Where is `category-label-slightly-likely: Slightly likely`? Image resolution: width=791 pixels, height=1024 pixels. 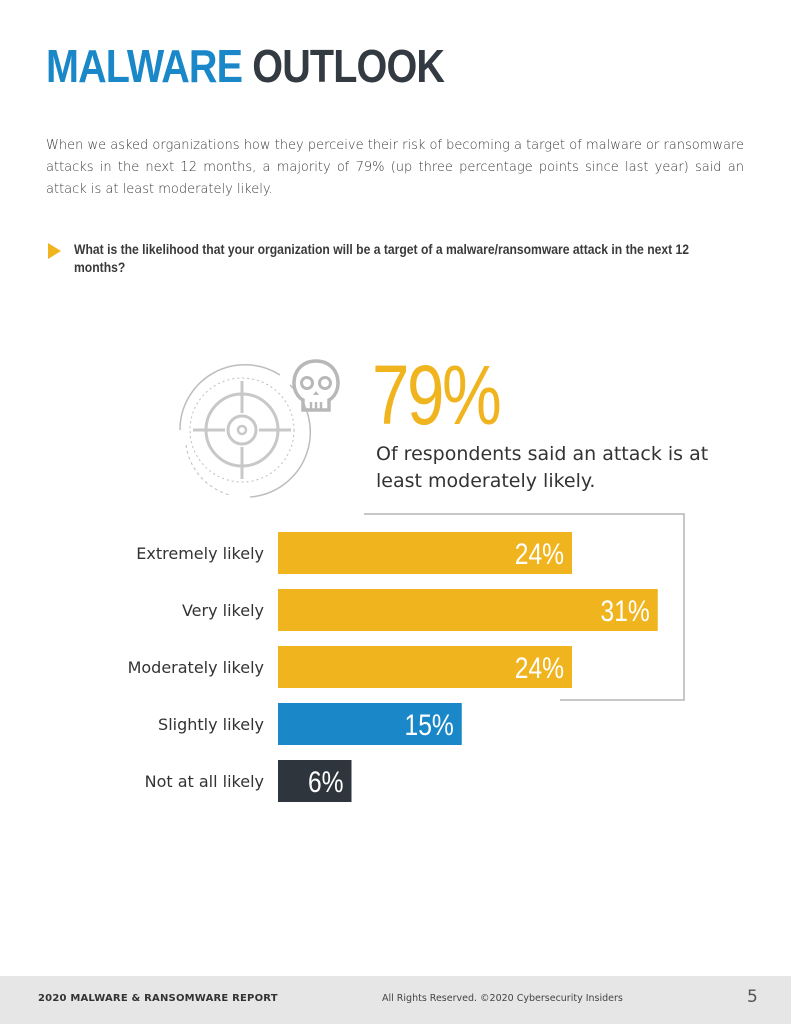 category-label-slightly-likely: Slightly likely is located at coordinates (211, 724).